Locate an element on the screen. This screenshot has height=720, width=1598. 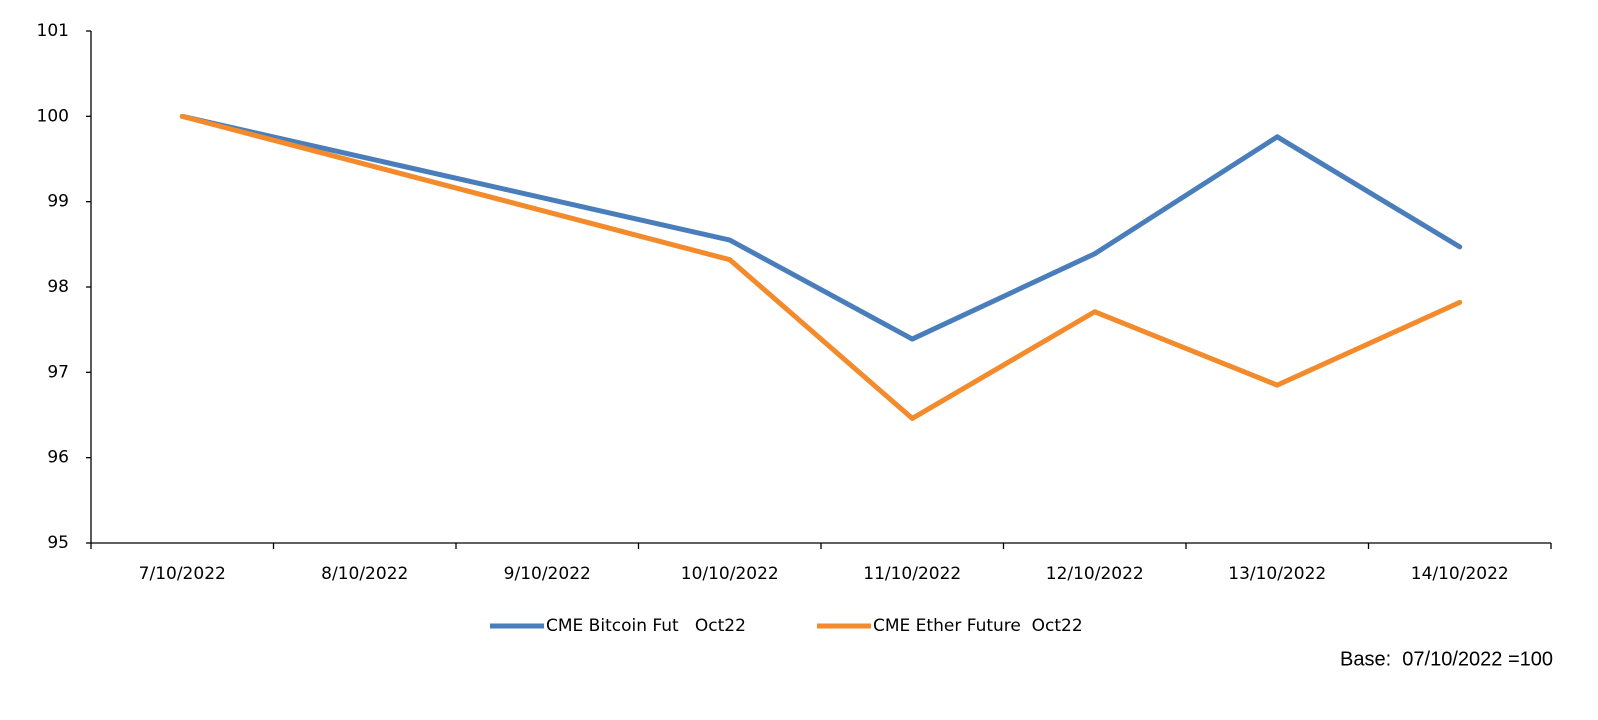
legend-label: CME Ether Future Oct22 is located at coordinates (978, 626).